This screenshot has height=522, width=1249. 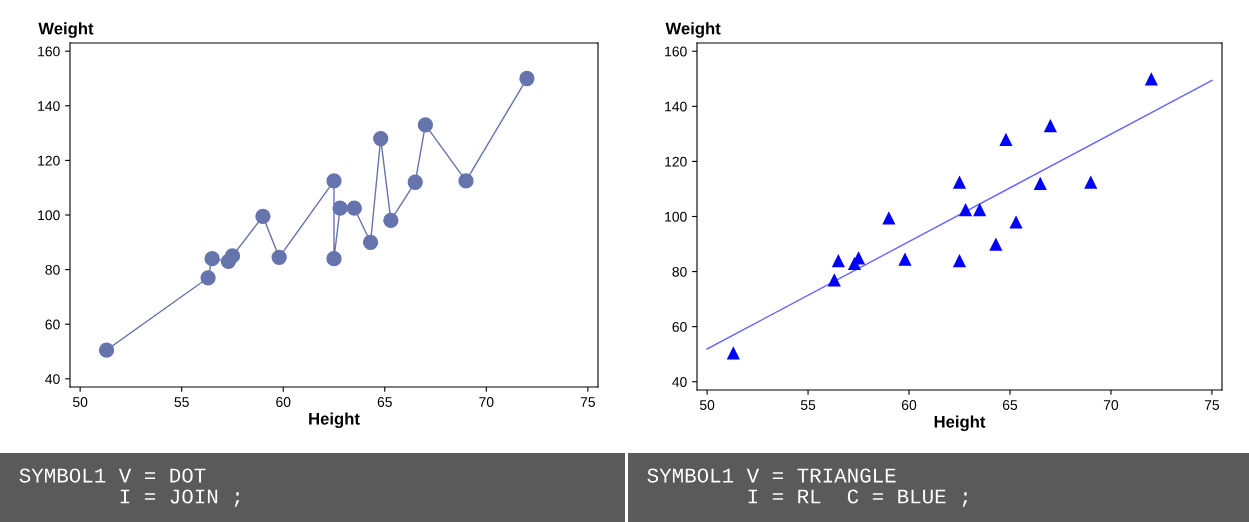 I want to click on text: SYMBOL1 V = DOT I = JOIN ;, so click(x=129, y=488).